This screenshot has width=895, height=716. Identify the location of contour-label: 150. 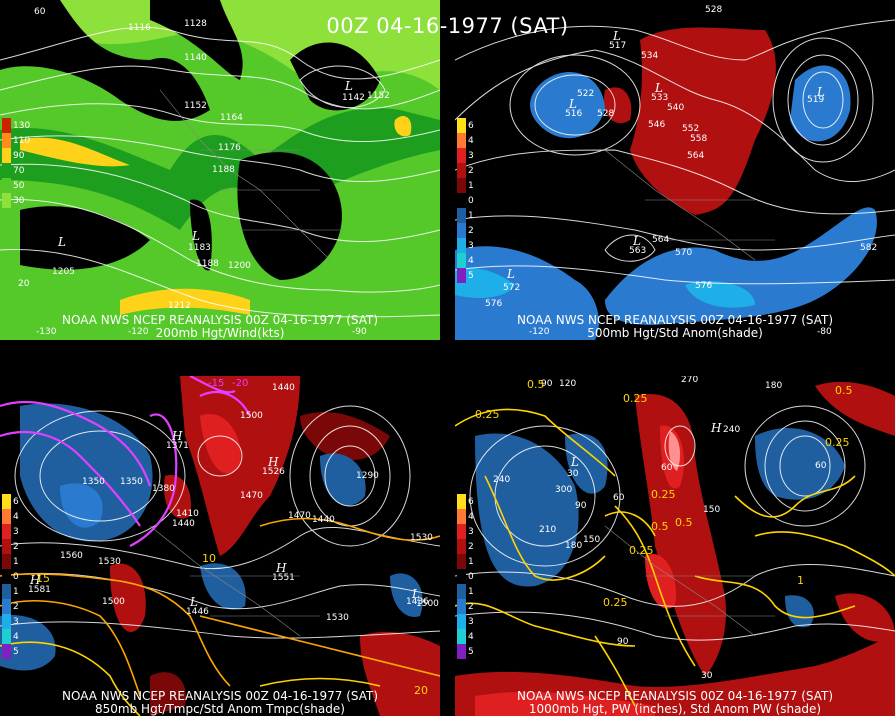
(591, 540).